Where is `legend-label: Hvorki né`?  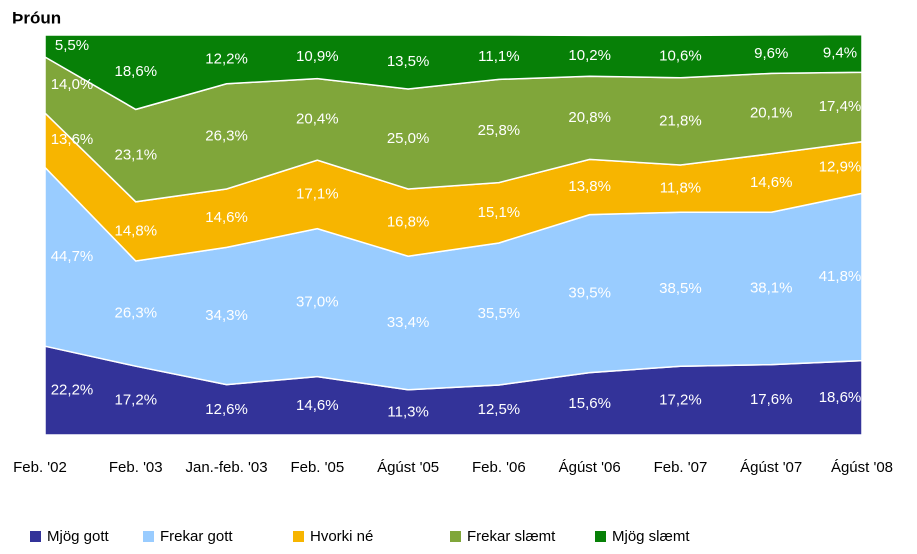
legend-label: Hvorki né is located at coordinates (341, 536).